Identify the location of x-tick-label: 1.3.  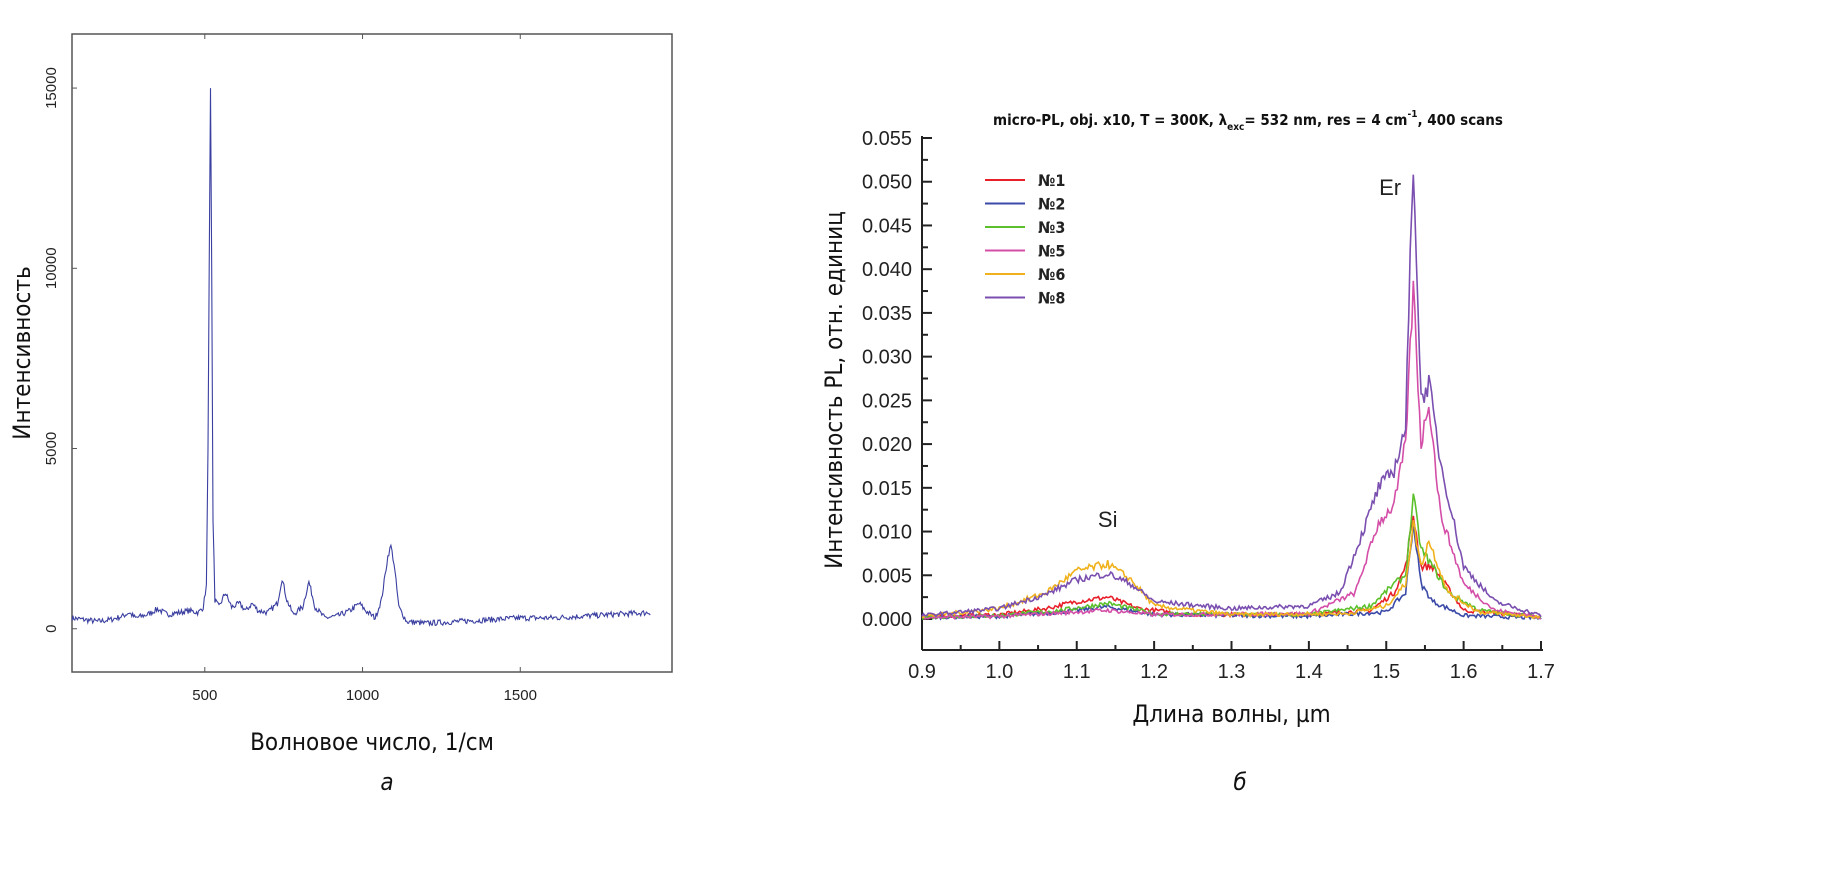
(1232, 672).